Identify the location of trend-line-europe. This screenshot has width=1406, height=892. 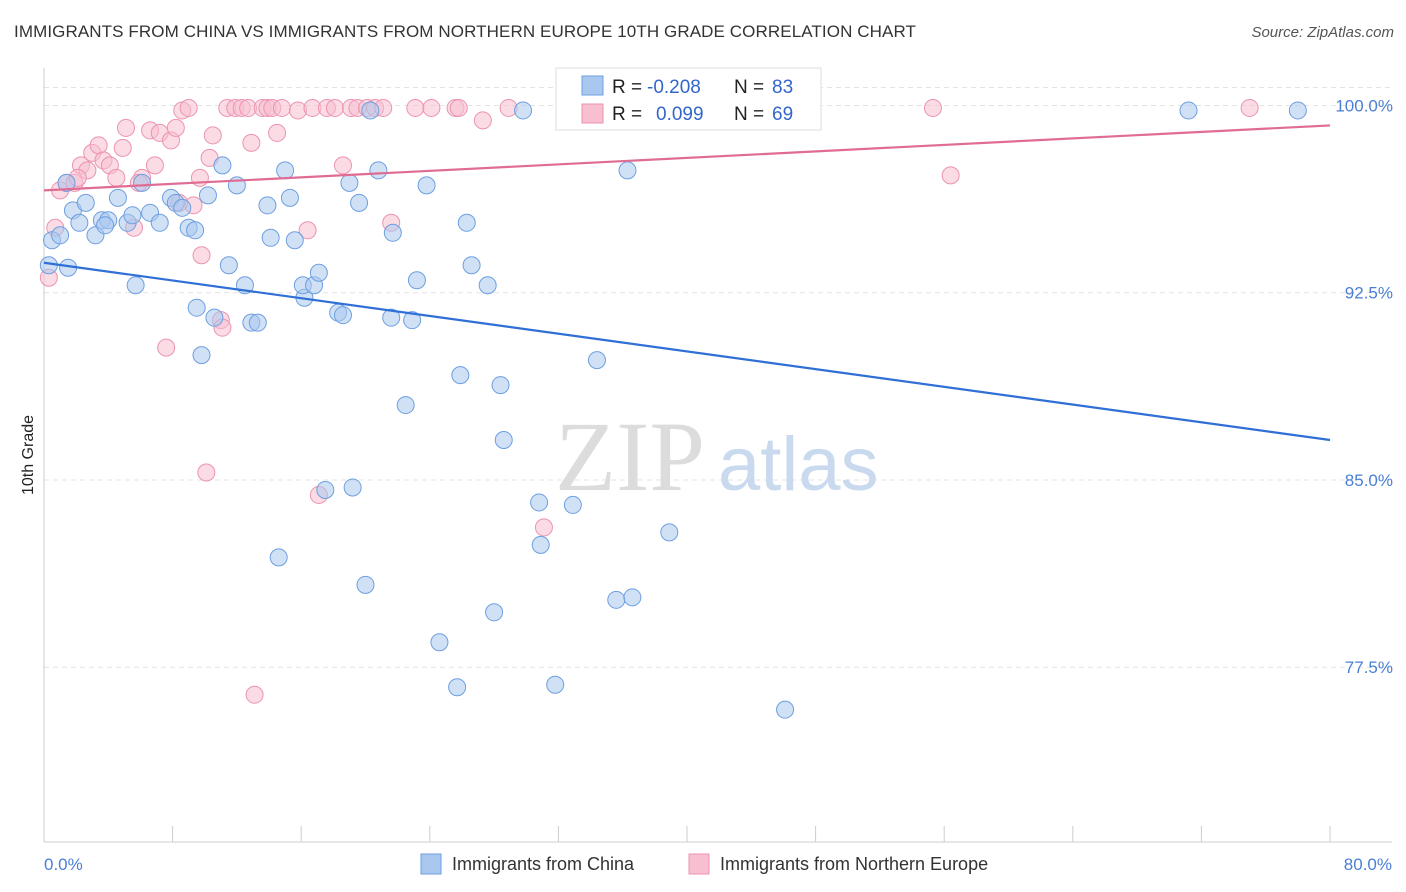
(687, 158).